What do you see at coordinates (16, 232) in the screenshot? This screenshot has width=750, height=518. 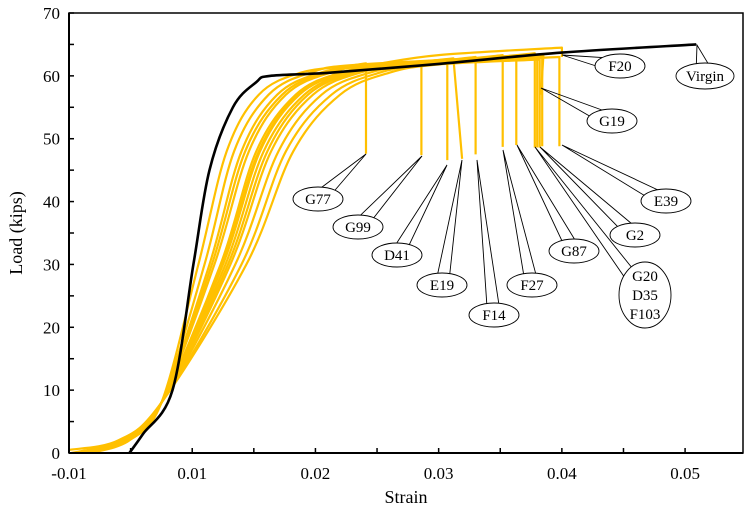 I see `y-axis-title: Load (kips)` at bounding box center [16, 232].